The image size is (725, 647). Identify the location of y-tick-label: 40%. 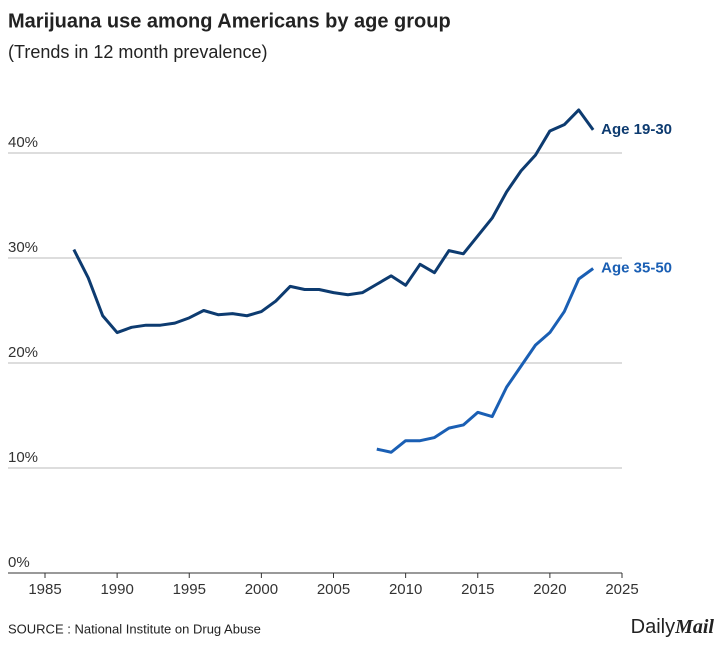
(23, 142).